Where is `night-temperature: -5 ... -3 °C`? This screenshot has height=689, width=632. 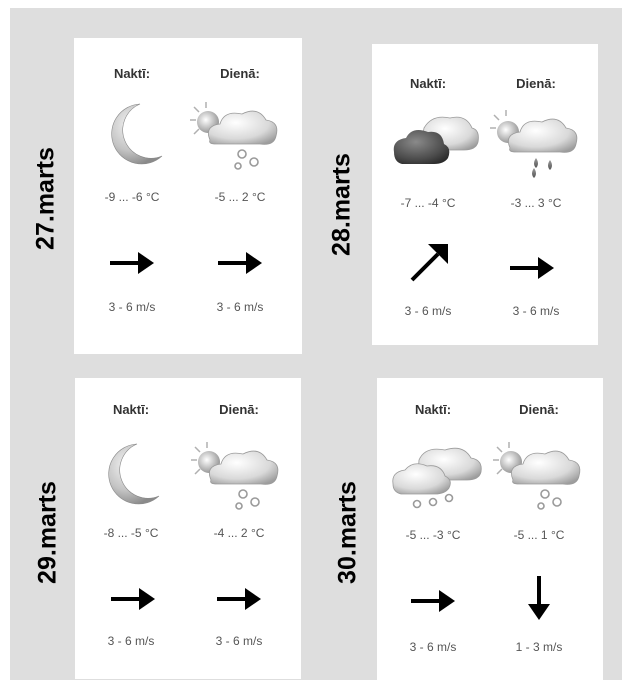
night-temperature: -5 ... -3 °C is located at coordinates (433, 535).